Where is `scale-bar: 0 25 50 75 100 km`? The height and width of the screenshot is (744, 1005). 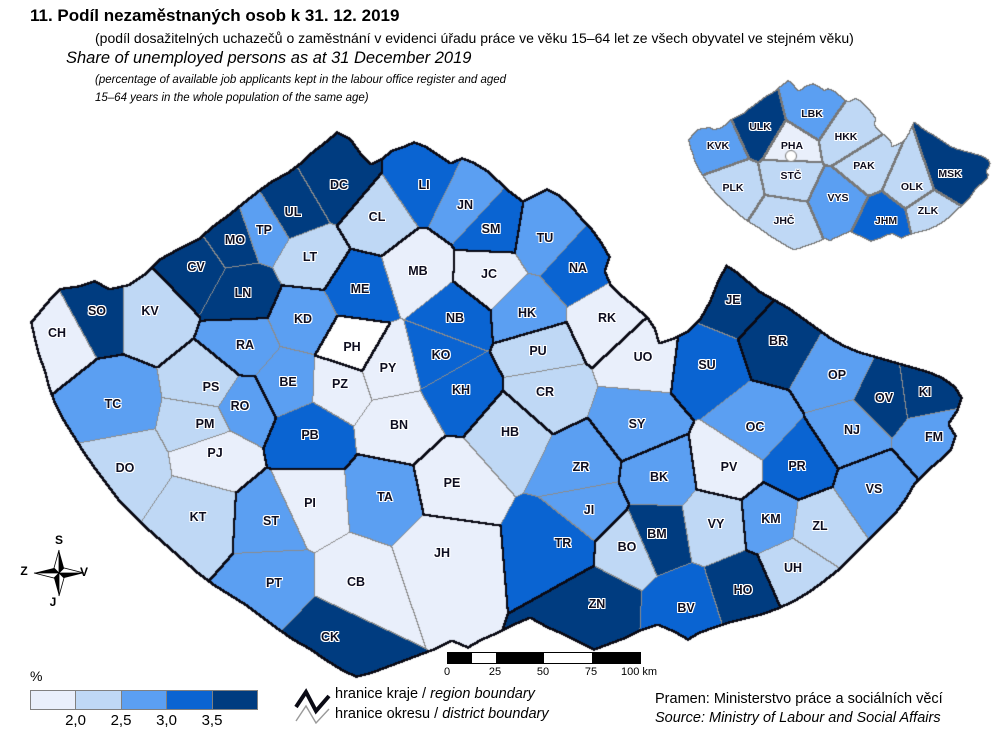 scale-bar: 0 25 50 75 100 km is located at coordinates (550, 666).